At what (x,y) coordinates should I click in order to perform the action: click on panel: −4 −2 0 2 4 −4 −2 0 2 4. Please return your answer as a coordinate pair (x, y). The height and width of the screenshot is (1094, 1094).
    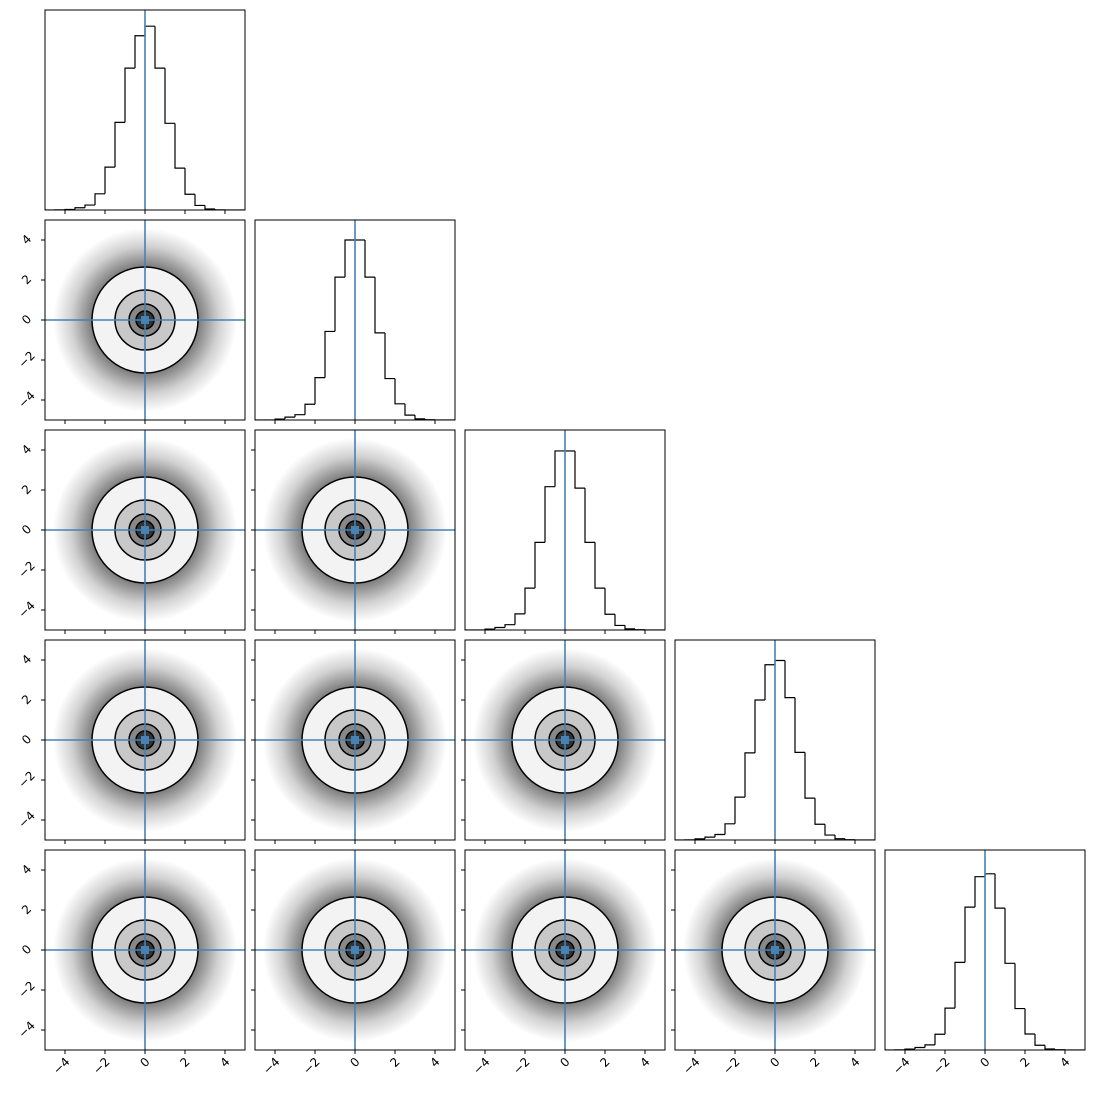
    Looking at the image, I should click on (130, 963).